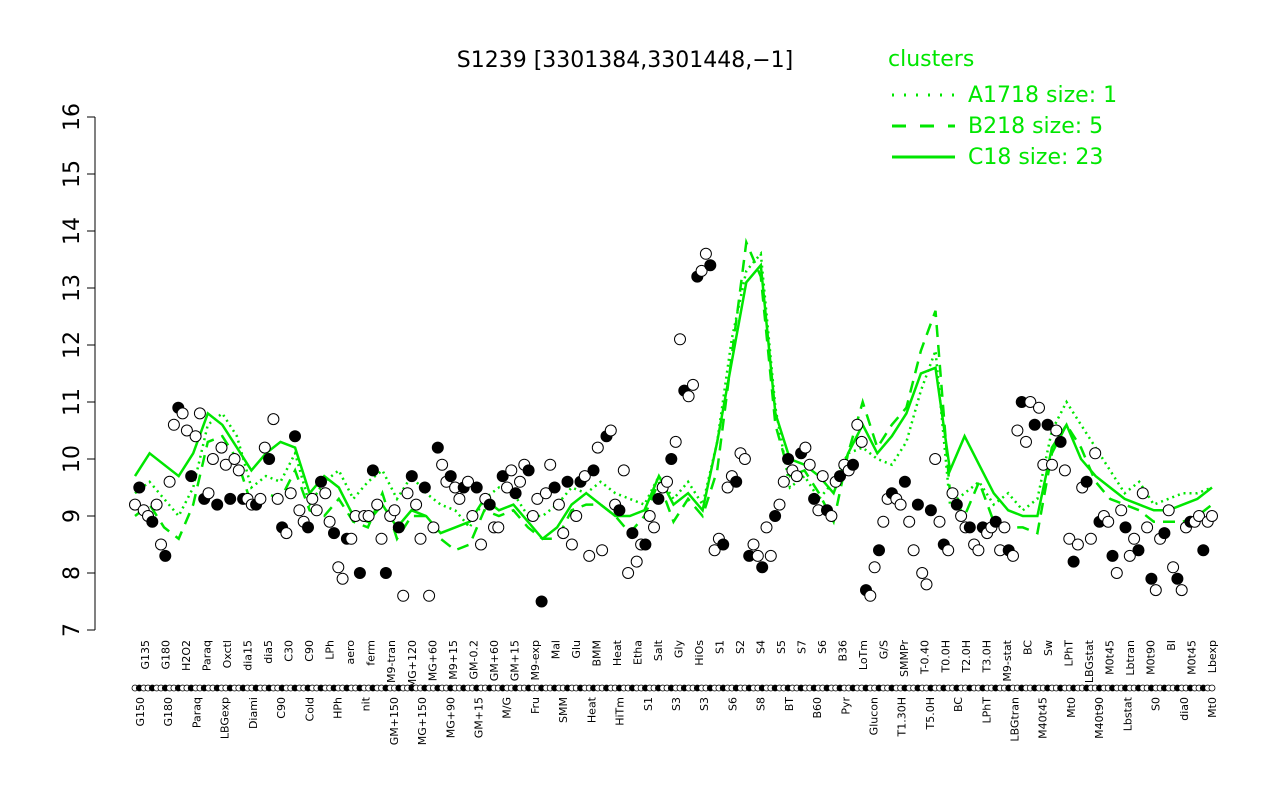 The width and height of the screenshot is (1280, 800). I want to click on legend-entry-b218: B218 size: 5, so click(1035, 126).